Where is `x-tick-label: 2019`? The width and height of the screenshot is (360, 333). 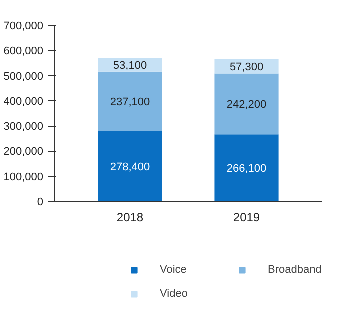 x-tick-label: 2019 is located at coordinates (246, 217).